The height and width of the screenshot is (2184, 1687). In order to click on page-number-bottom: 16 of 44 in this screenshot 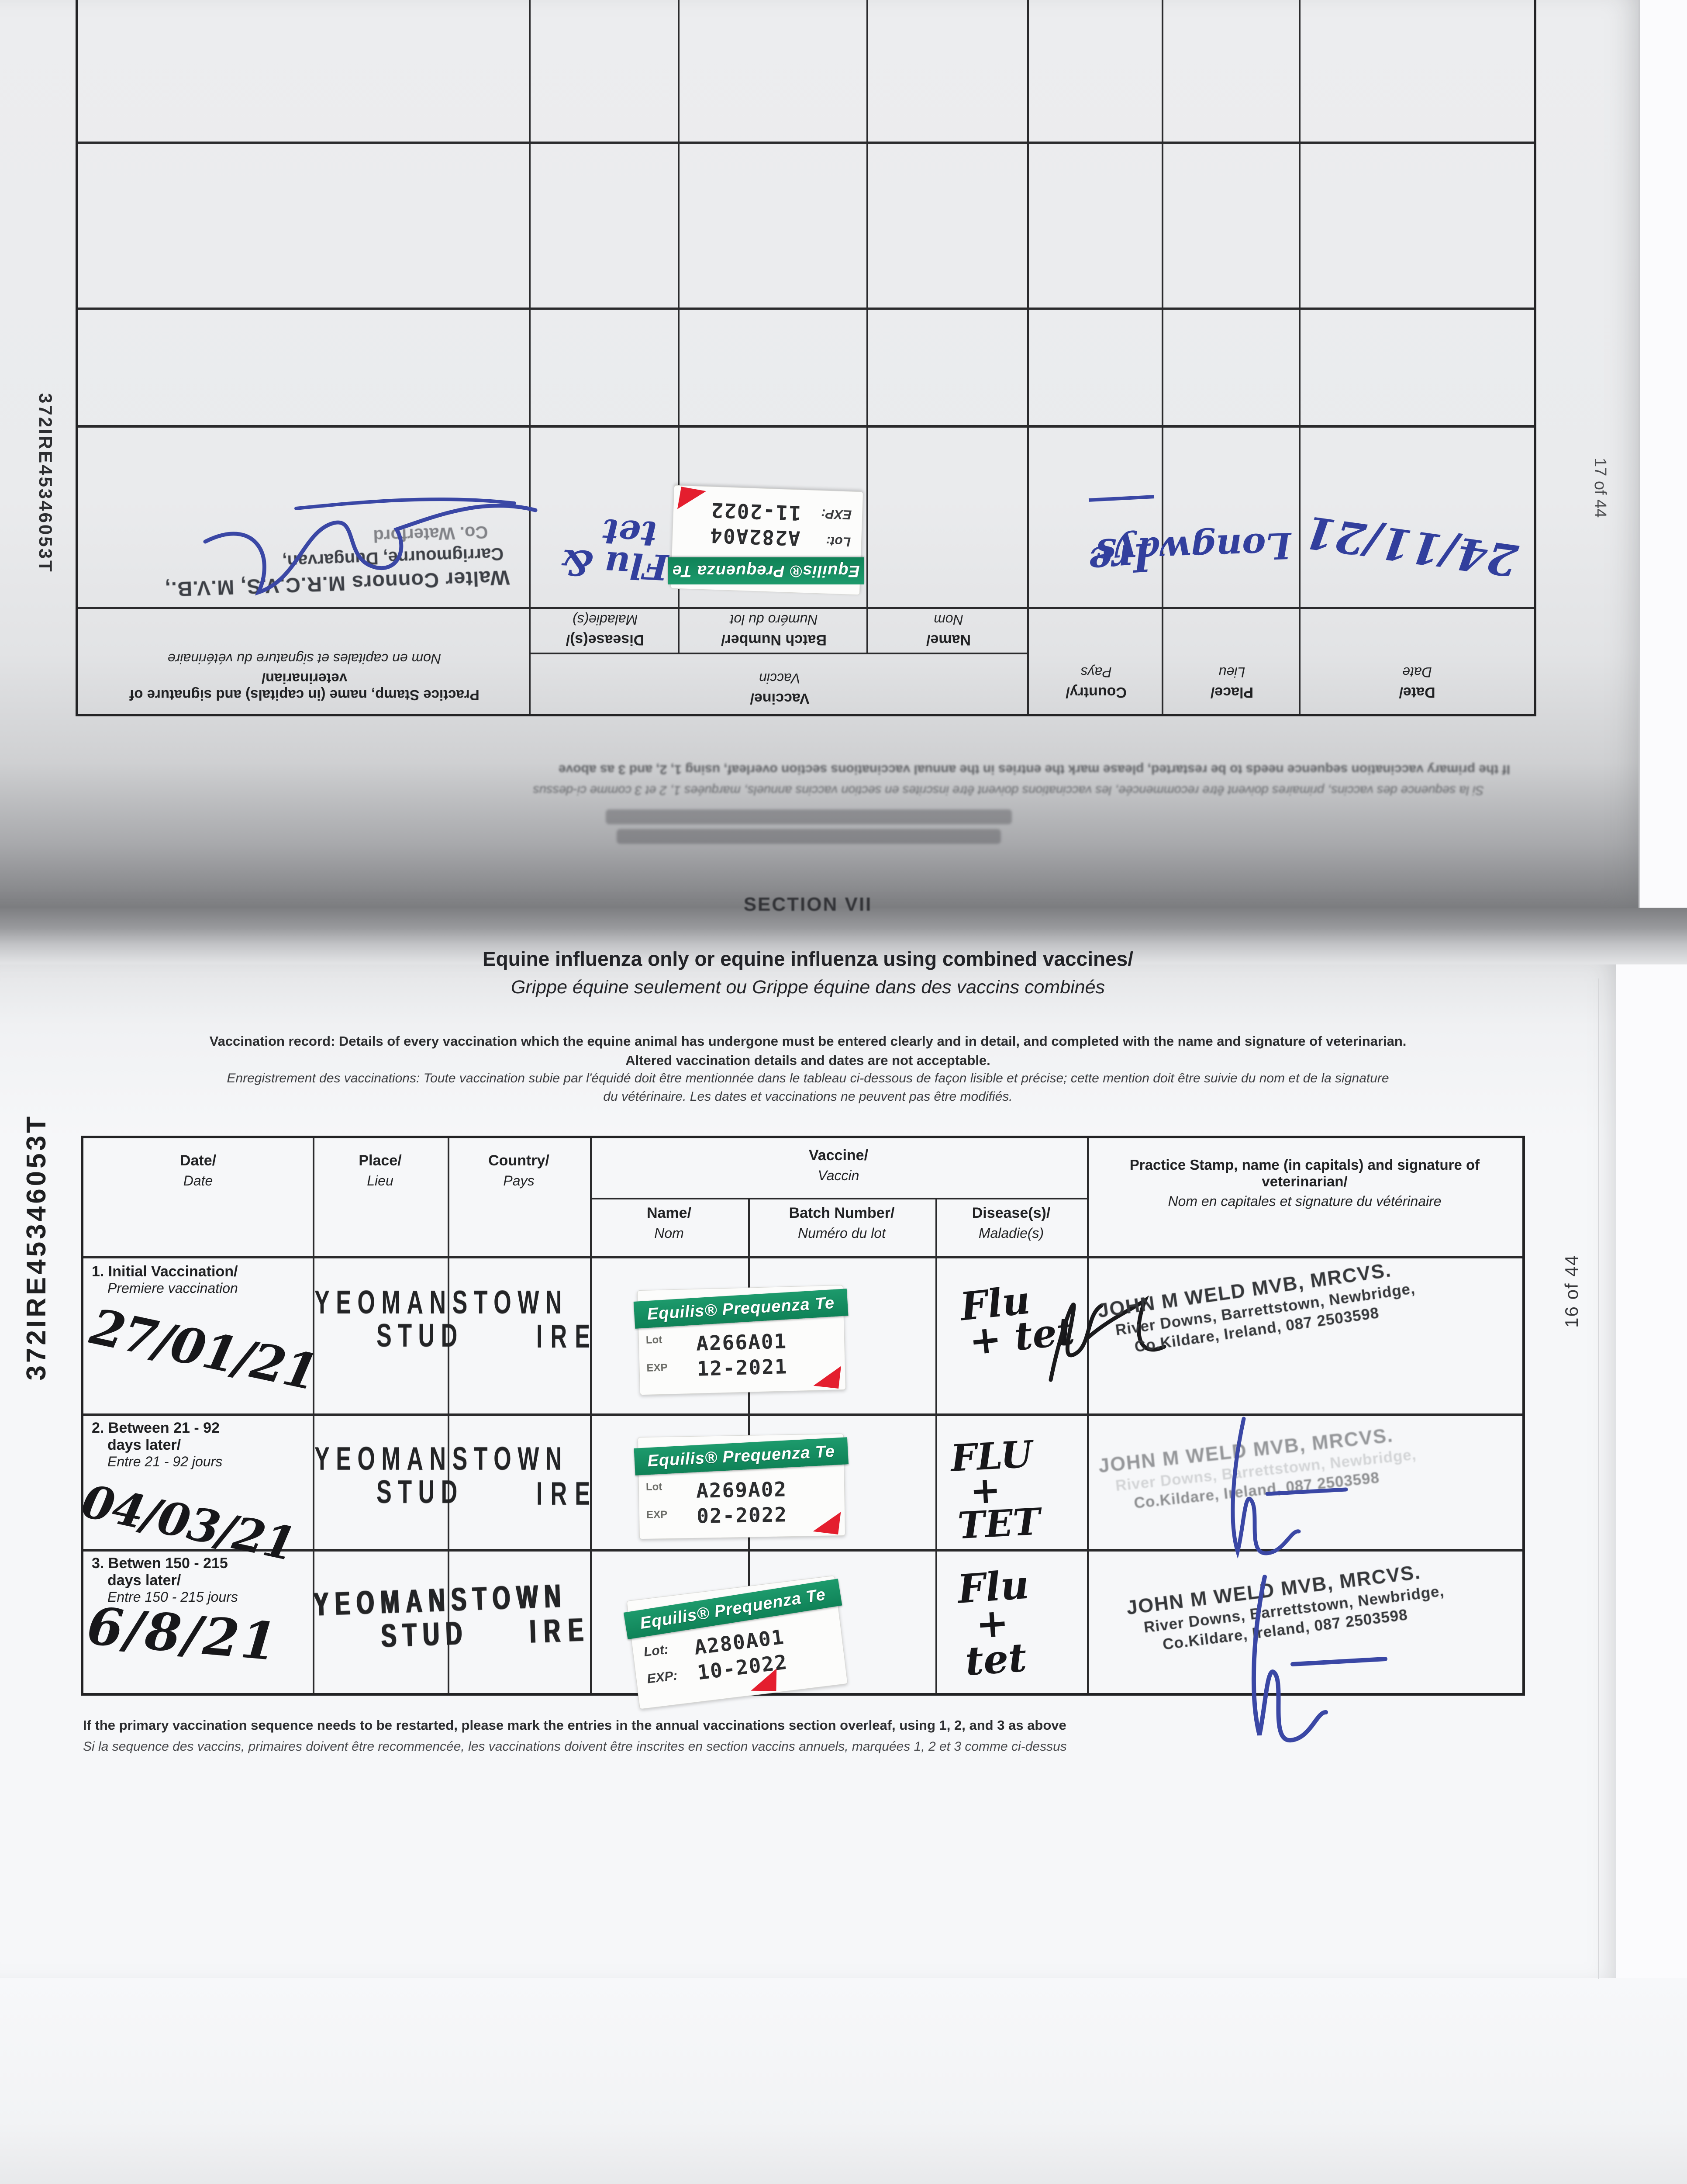, I will do `click(1571, 1291)`.